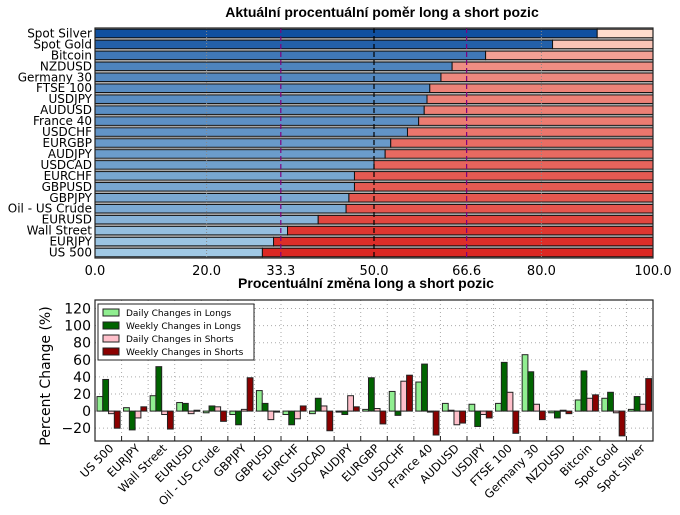  What do you see at coordinates (366, 283) in the screenshot?
I see `bottom-chart-title: Procentuální změna long a short pozic` at bounding box center [366, 283].